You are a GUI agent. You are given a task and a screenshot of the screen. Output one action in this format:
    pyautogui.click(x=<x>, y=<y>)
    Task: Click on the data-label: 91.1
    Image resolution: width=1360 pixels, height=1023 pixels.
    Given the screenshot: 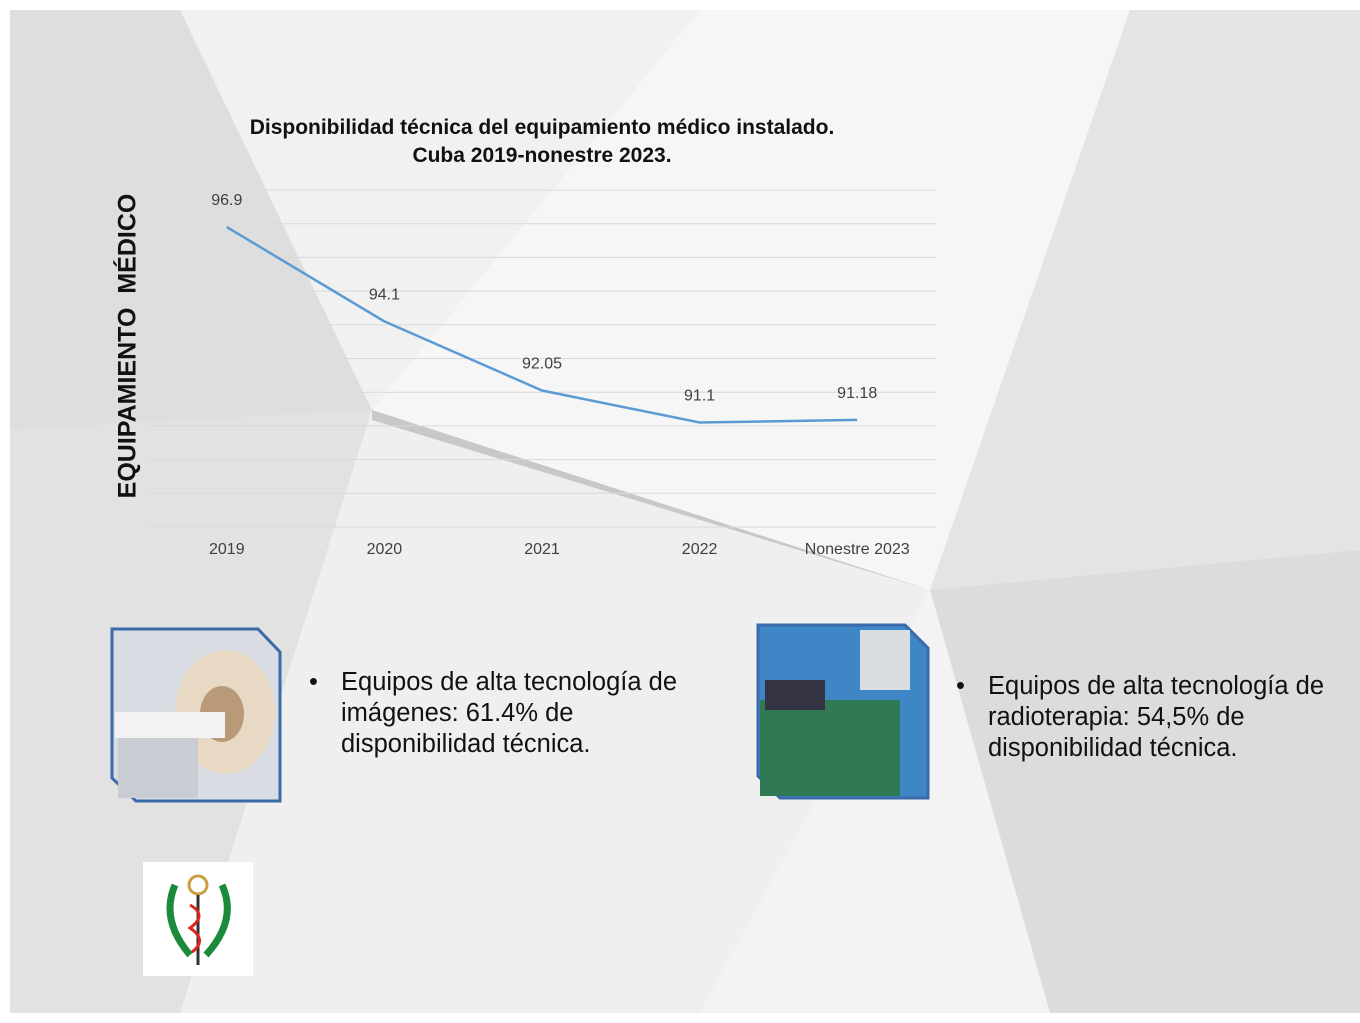 What is the action you would take?
    pyautogui.click(x=699, y=396)
    